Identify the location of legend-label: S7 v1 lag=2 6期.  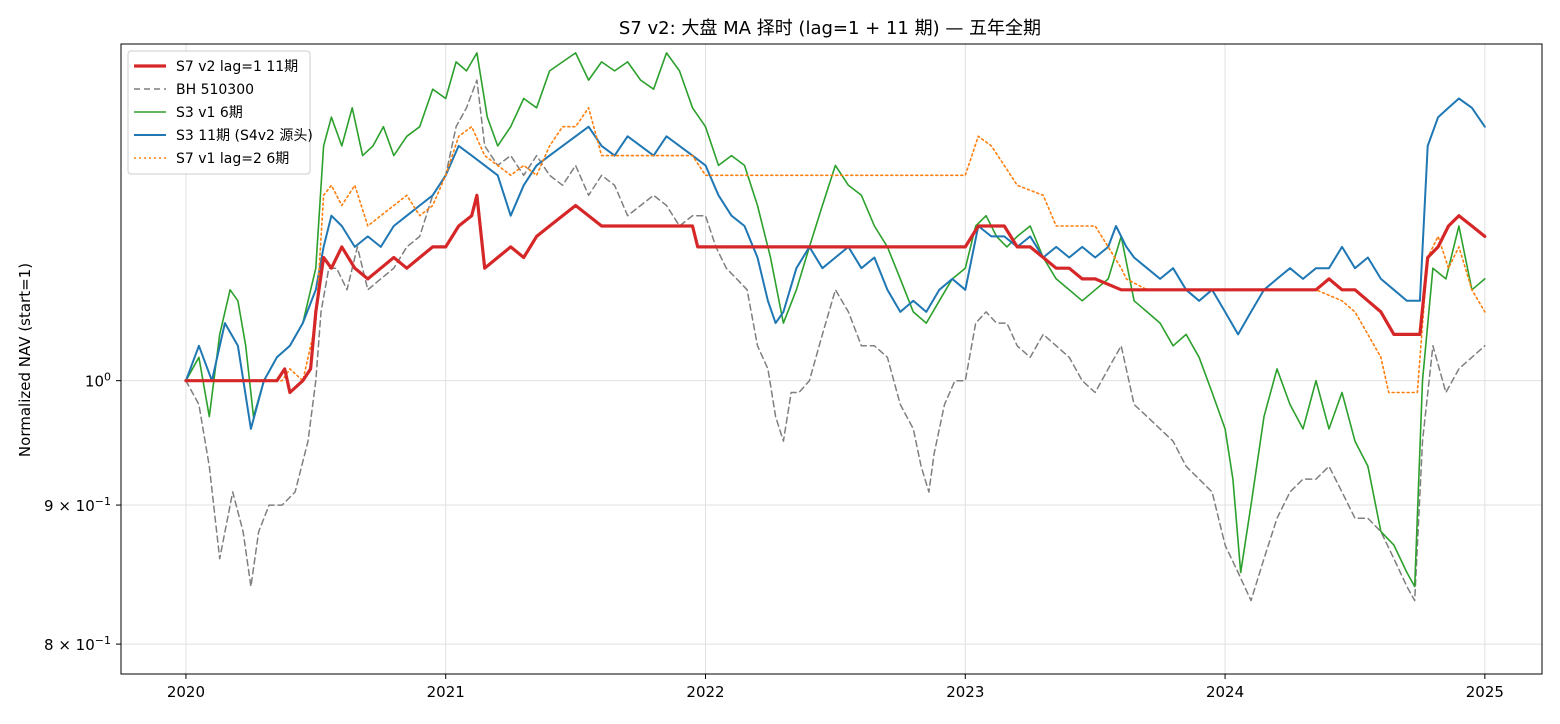
(232, 159).